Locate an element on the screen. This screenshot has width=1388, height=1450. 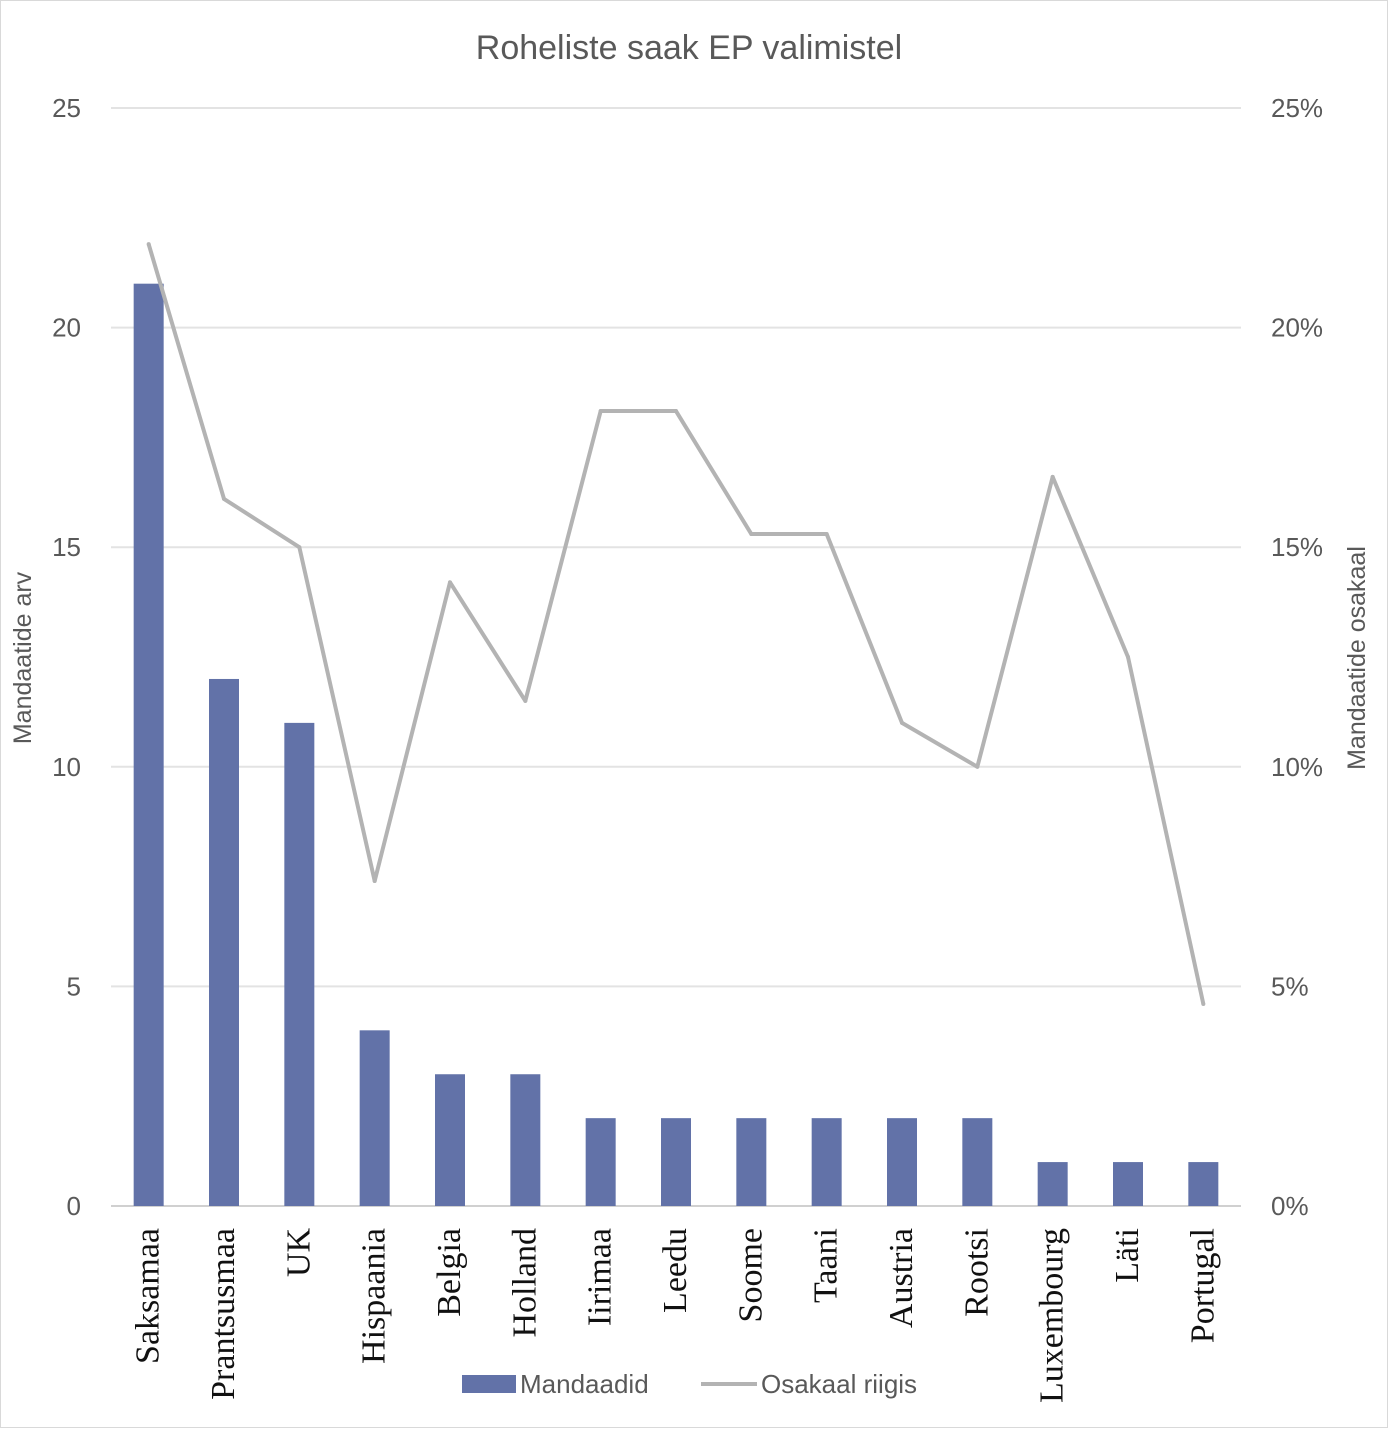
legend-swatch-bar is located at coordinates (489, 1384).